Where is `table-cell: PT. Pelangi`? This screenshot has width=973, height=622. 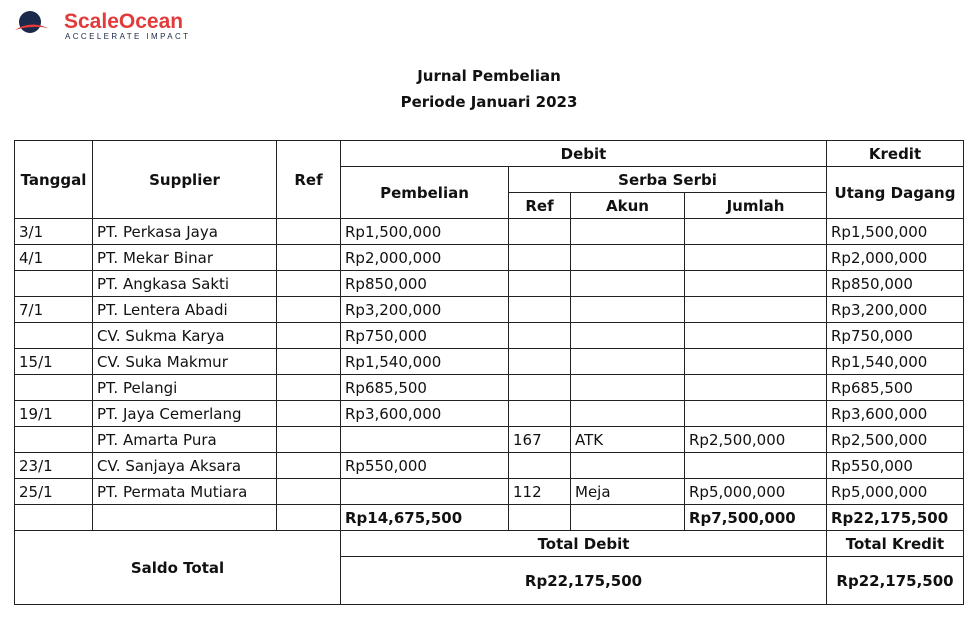
table-cell: PT. Pelangi is located at coordinates (184, 387).